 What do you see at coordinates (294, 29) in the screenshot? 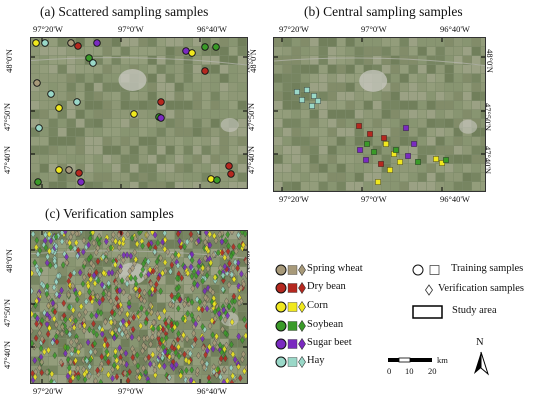
I see `panel-b-lon-1: 97°20'W` at bounding box center [294, 29].